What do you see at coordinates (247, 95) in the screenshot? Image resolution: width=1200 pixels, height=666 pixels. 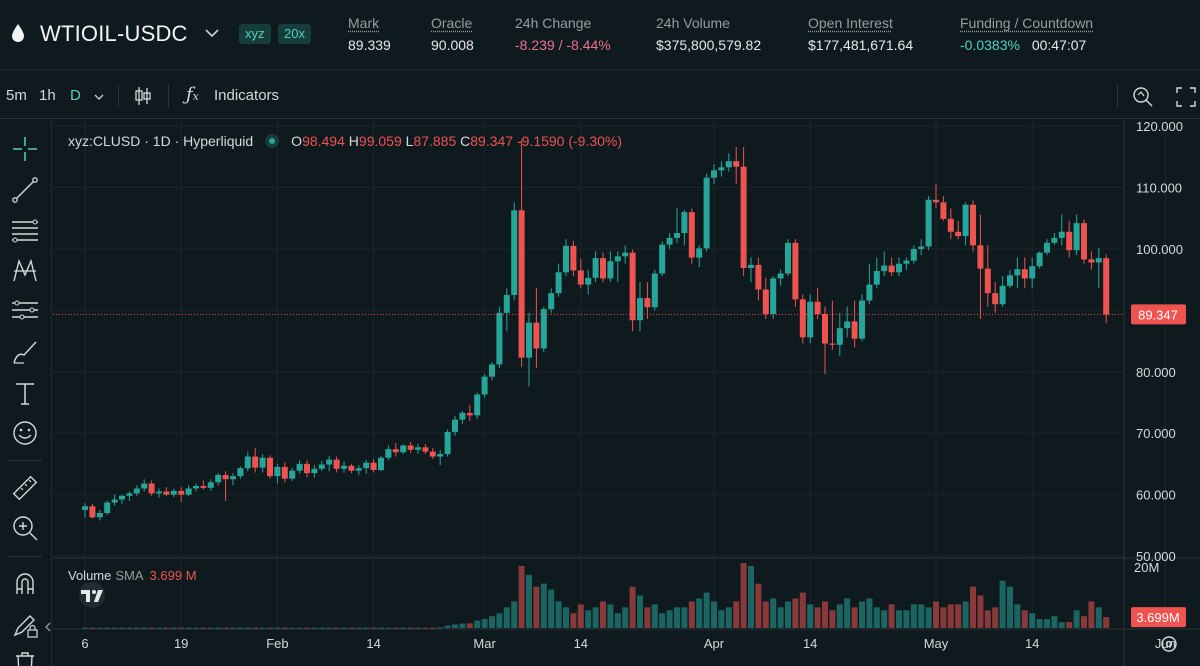 I see `indicators-button: Indicators` at bounding box center [247, 95].